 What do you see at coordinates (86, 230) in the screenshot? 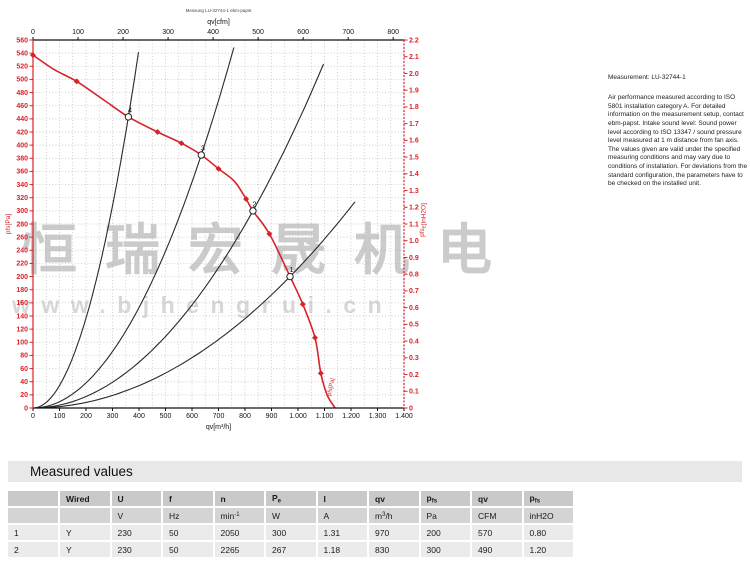
I see `system-curve` at bounding box center [86, 230].